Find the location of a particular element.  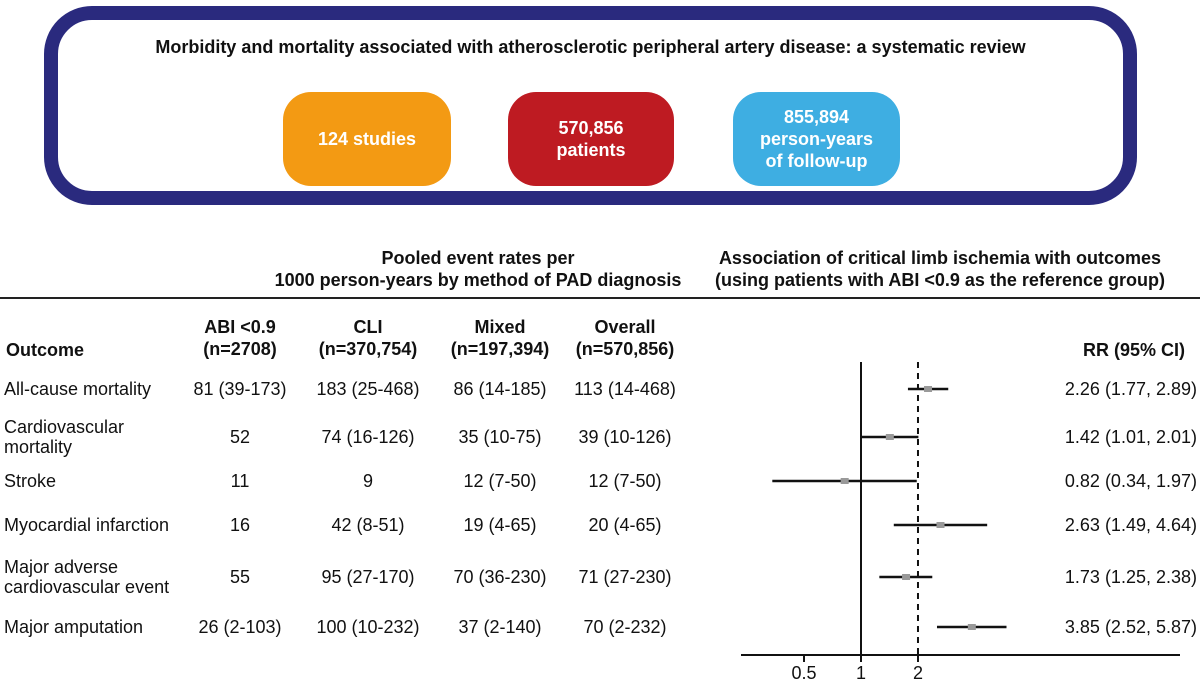

outcome-label: Major adverse cardiovascular event is located at coordinates (86, 577).